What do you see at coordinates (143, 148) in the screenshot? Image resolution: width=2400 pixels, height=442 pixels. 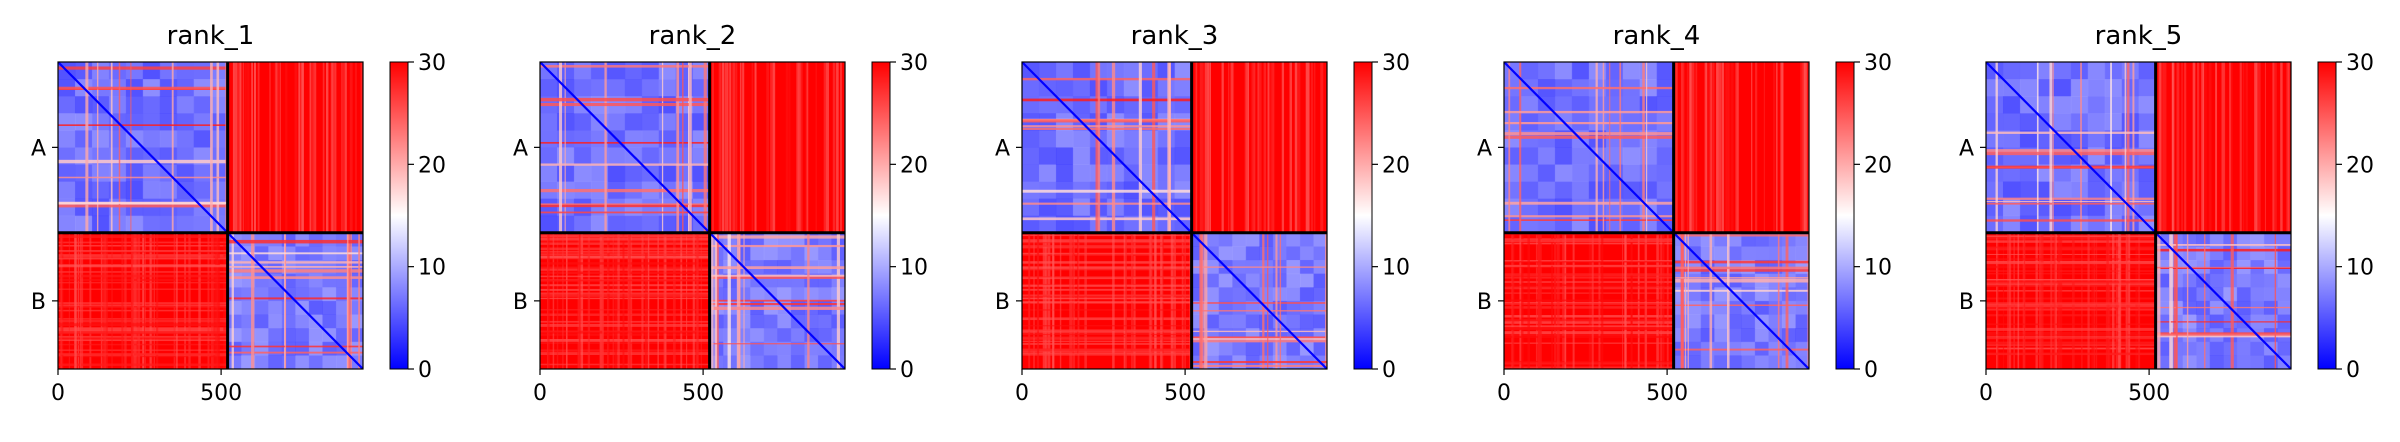 I see `diagonal-line` at bounding box center [143, 148].